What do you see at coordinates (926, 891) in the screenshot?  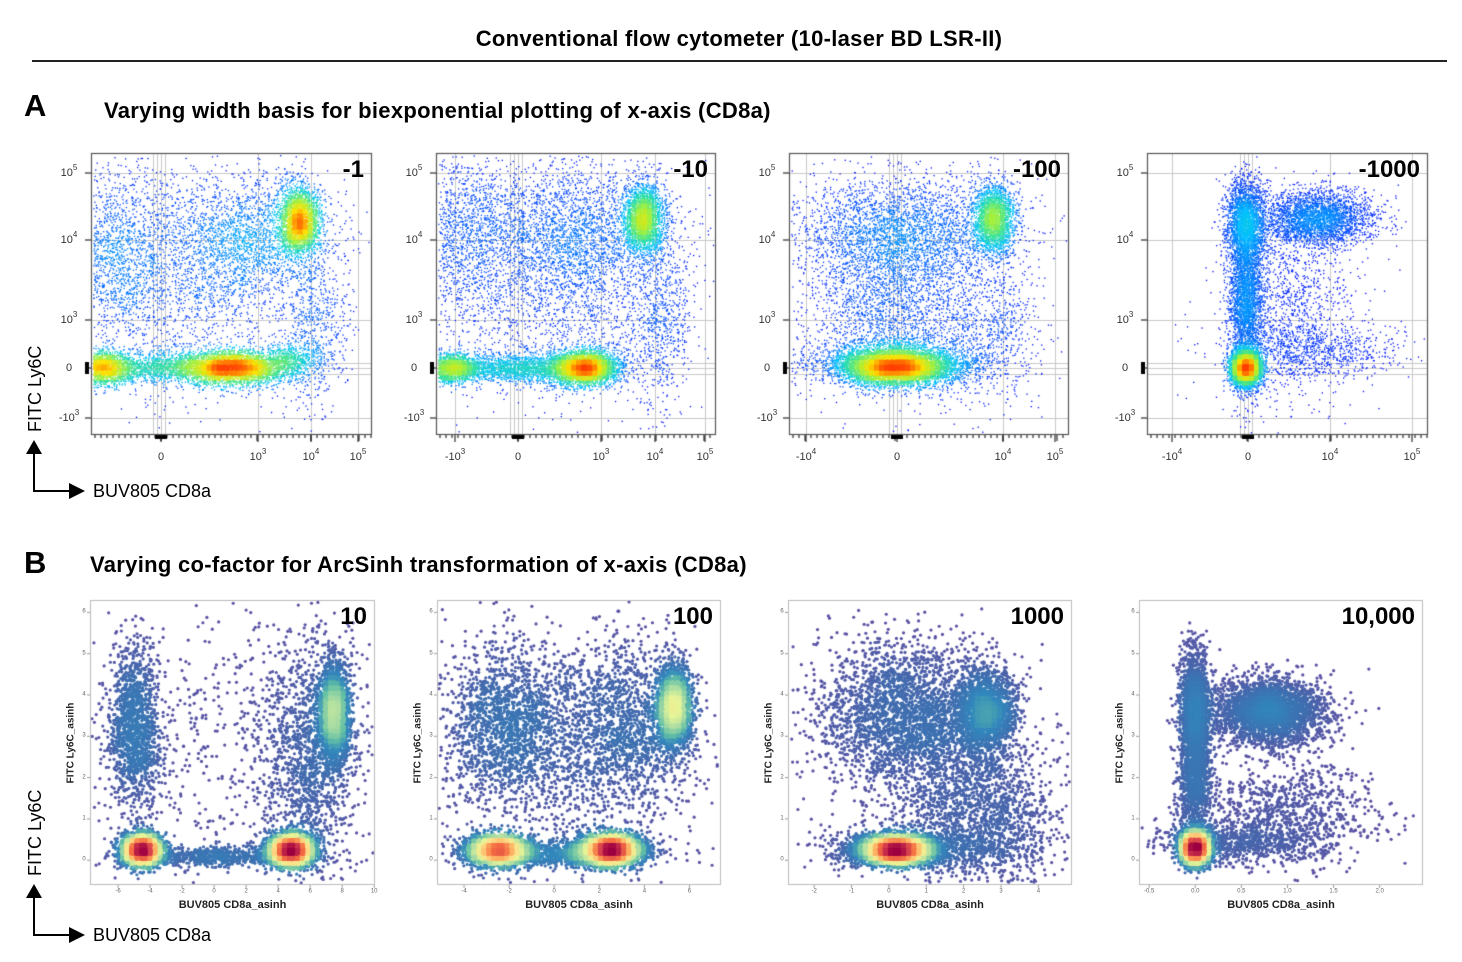 I see `x-tick-label: 1` at bounding box center [926, 891].